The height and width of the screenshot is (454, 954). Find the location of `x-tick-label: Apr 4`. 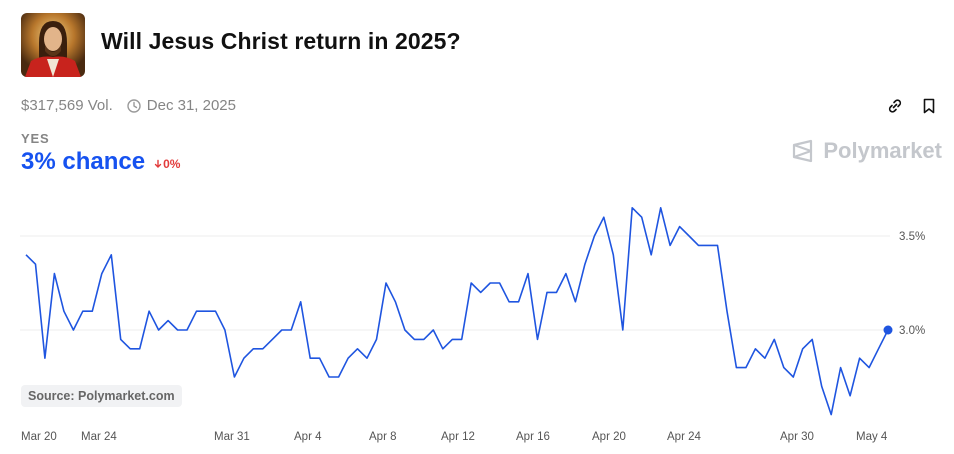

x-tick-label: Apr 4 is located at coordinates (308, 437).